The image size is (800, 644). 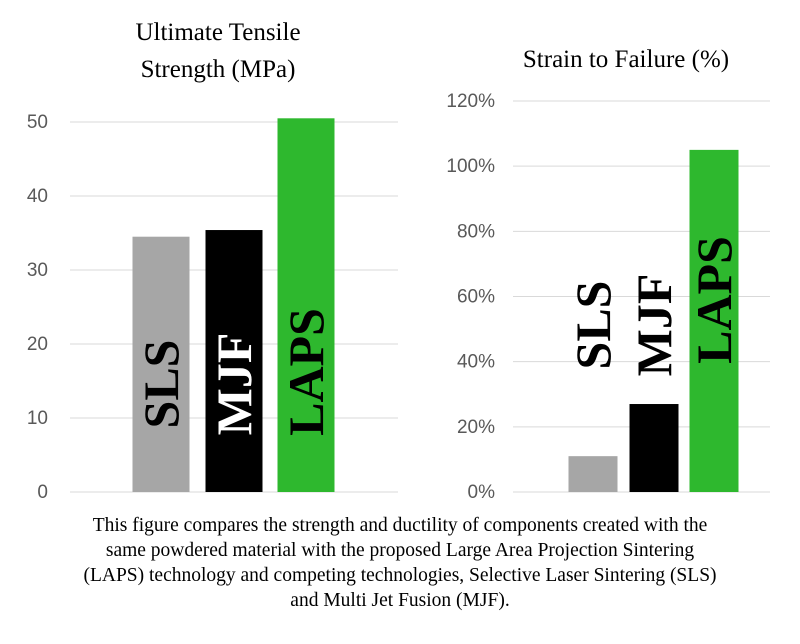 What do you see at coordinates (476, 362) in the screenshot?
I see `y-tick-label: 40%` at bounding box center [476, 362].